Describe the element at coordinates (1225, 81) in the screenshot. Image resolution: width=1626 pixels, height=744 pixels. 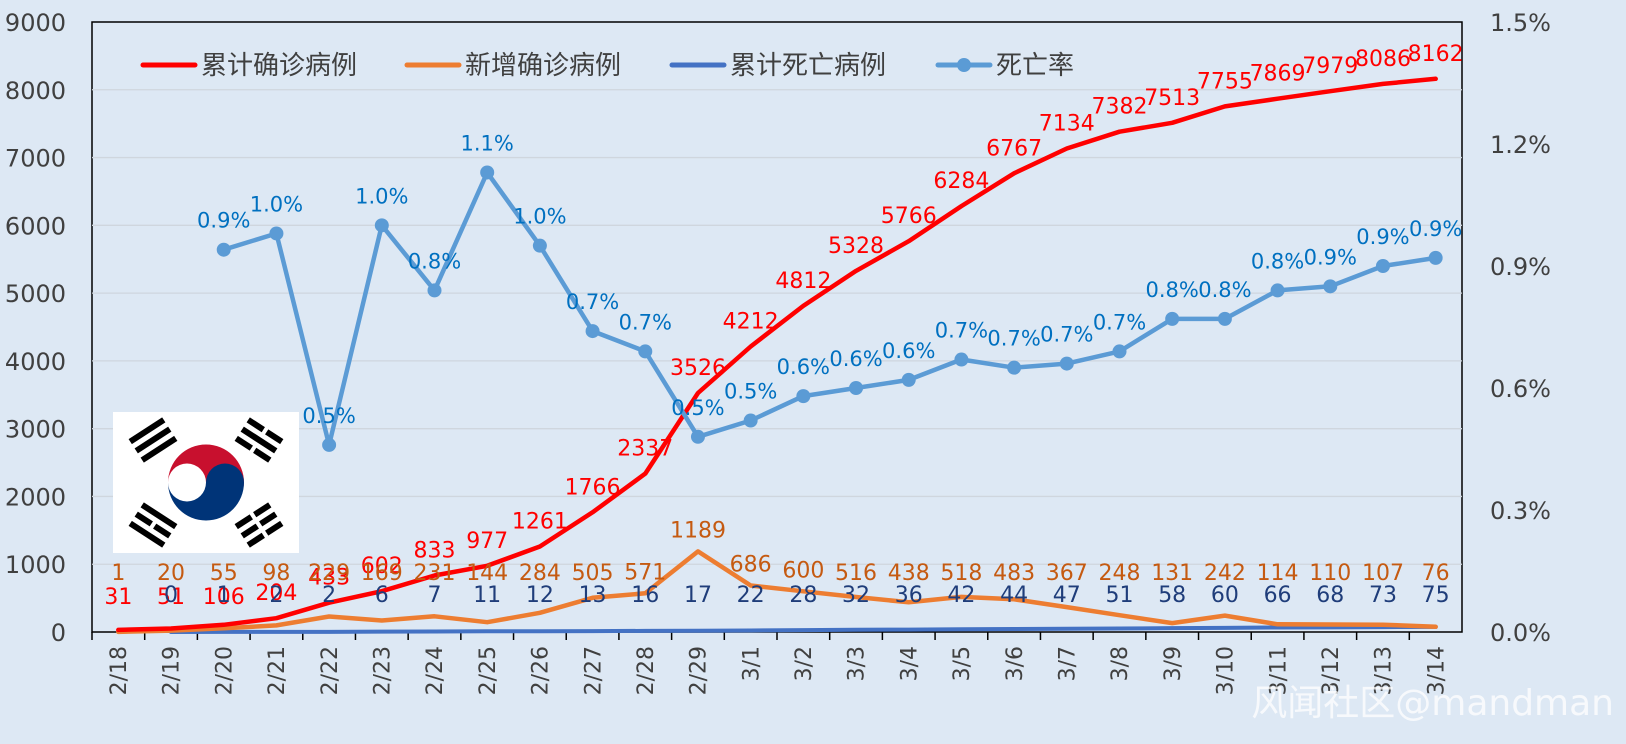
I see `data-label-0: 7755` at that location.